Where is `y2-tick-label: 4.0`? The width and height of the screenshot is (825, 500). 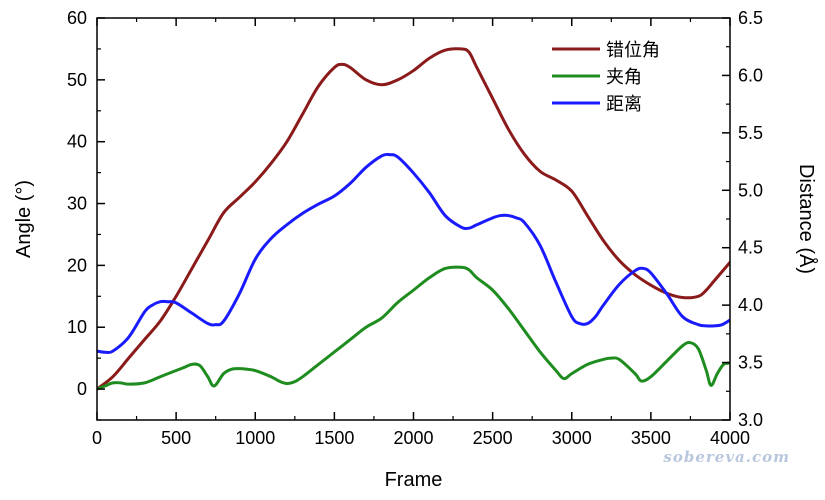 y2-tick-label: 4.0 is located at coordinates (750, 305).